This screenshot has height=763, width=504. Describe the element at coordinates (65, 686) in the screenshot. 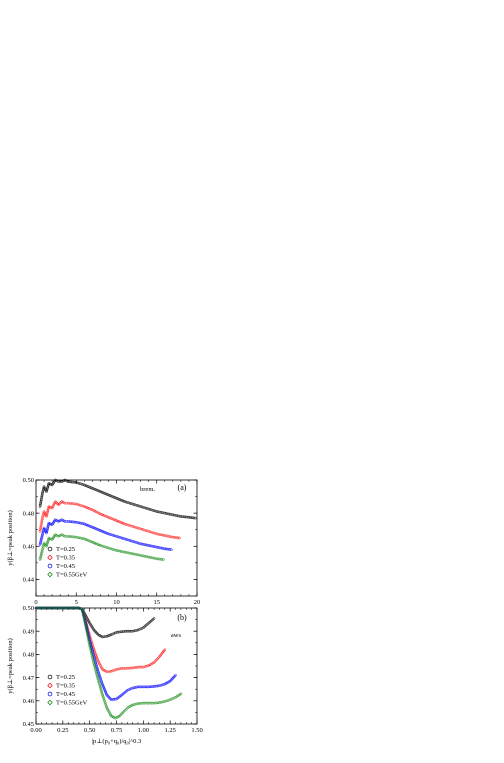

I see `legend-label: T=0.35` at that location.